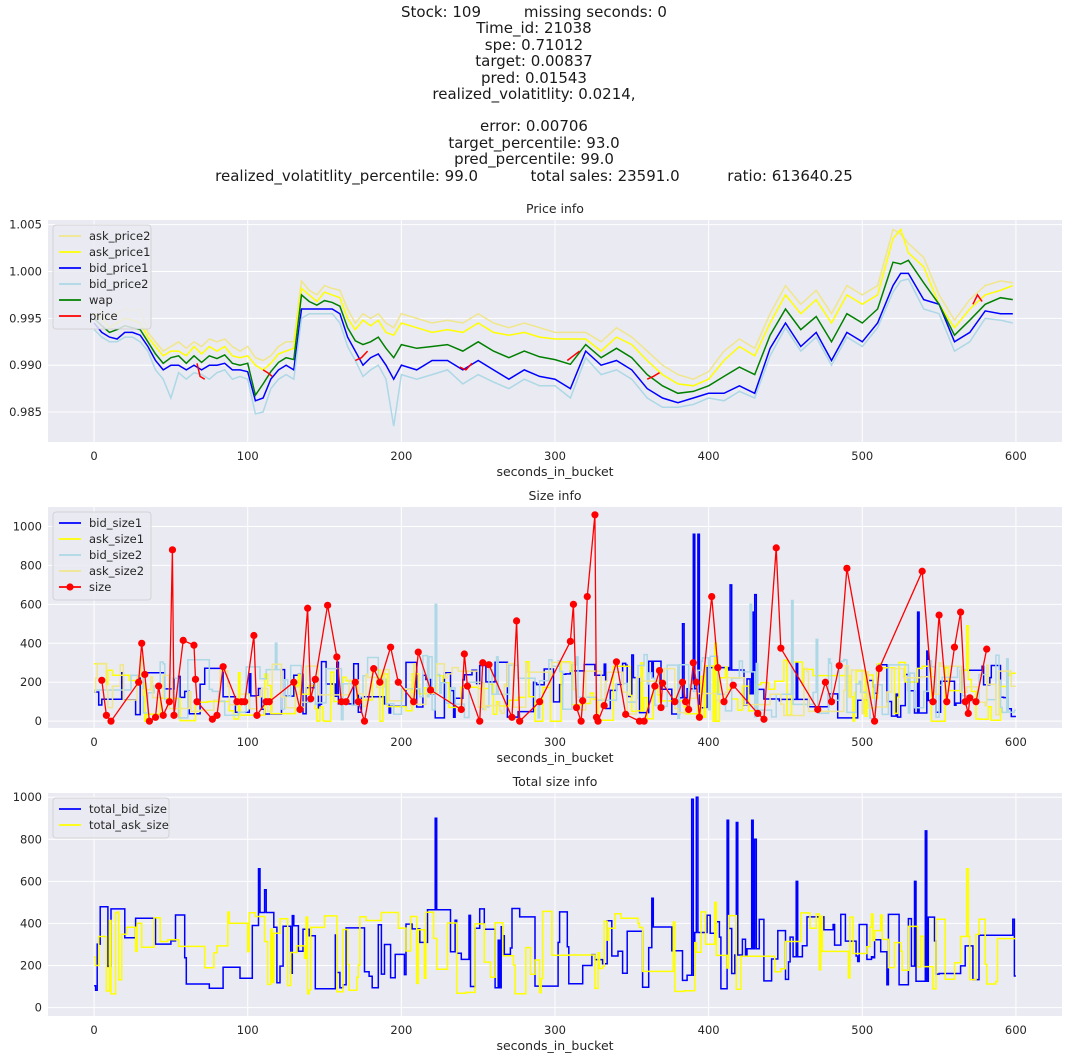 The height and width of the screenshot is (1059, 1068). What do you see at coordinates (534, 28) in the screenshot?
I see `suptitle-line: Time_id: 21038` at bounding box center [534, 28].